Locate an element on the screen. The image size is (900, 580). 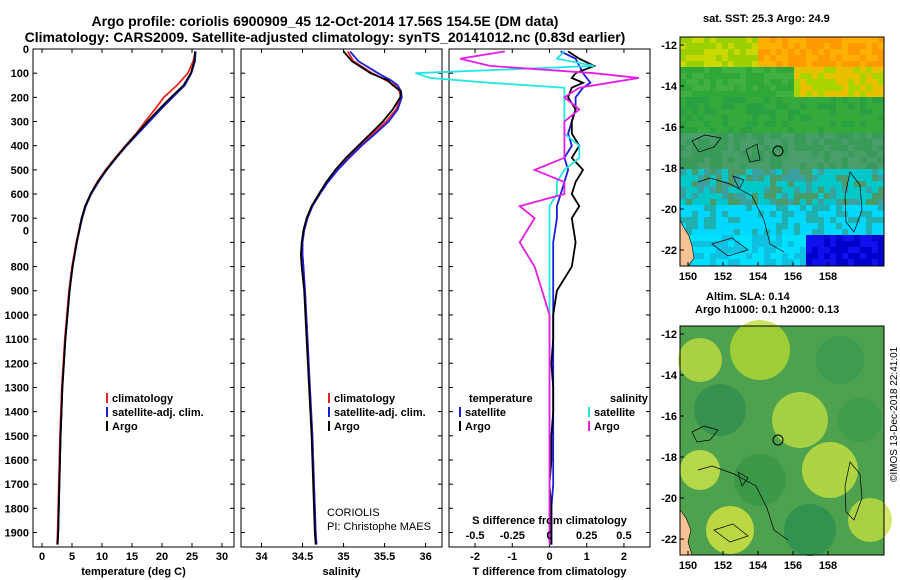
legend-group-title: temperature is located at coordinates (501, 399).